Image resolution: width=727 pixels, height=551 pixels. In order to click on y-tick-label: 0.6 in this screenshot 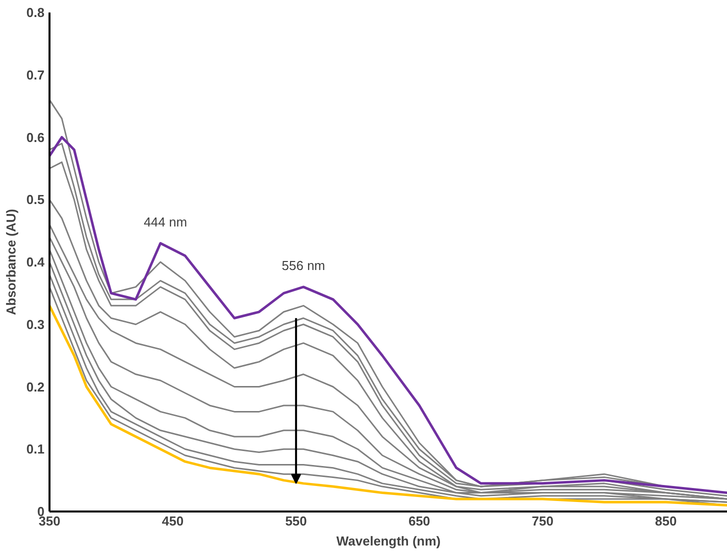, I will do `click(35, 137)`.